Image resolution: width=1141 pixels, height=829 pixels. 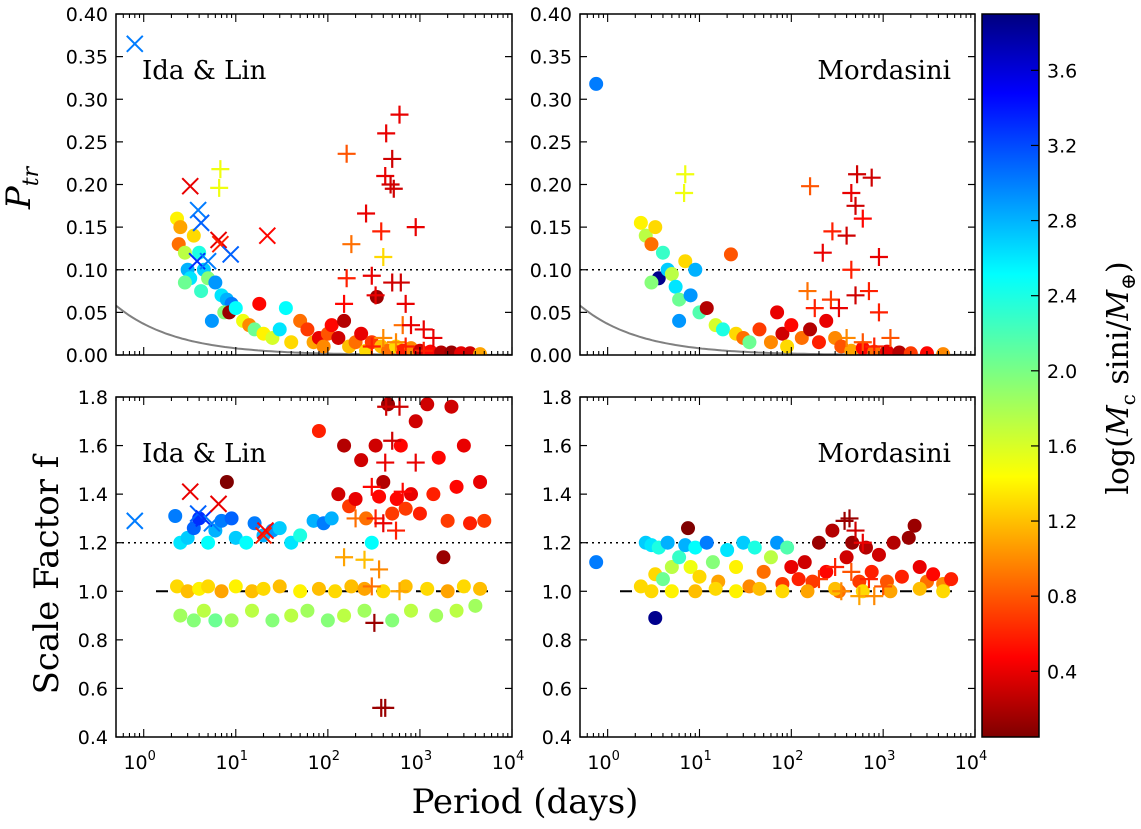 I want to click on y-tick-label: 0.8, so click(x=557, y=641).